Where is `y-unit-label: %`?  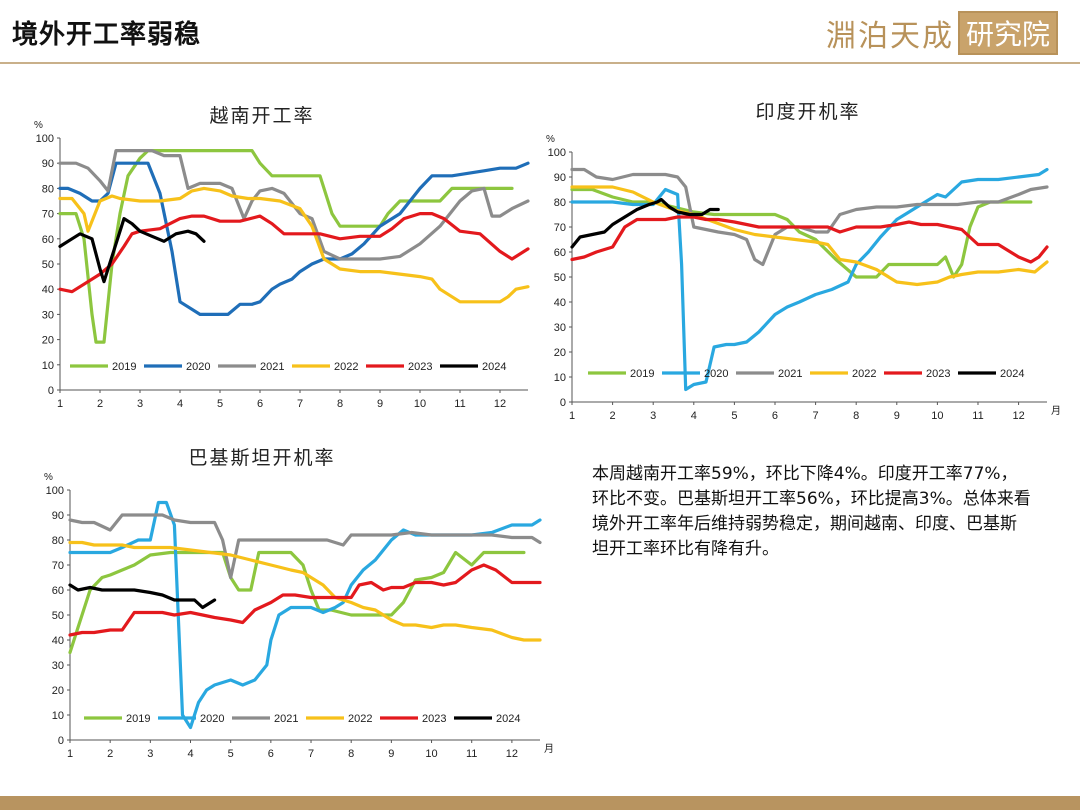
y-unit-label: % is located at coordinates (550, 139).